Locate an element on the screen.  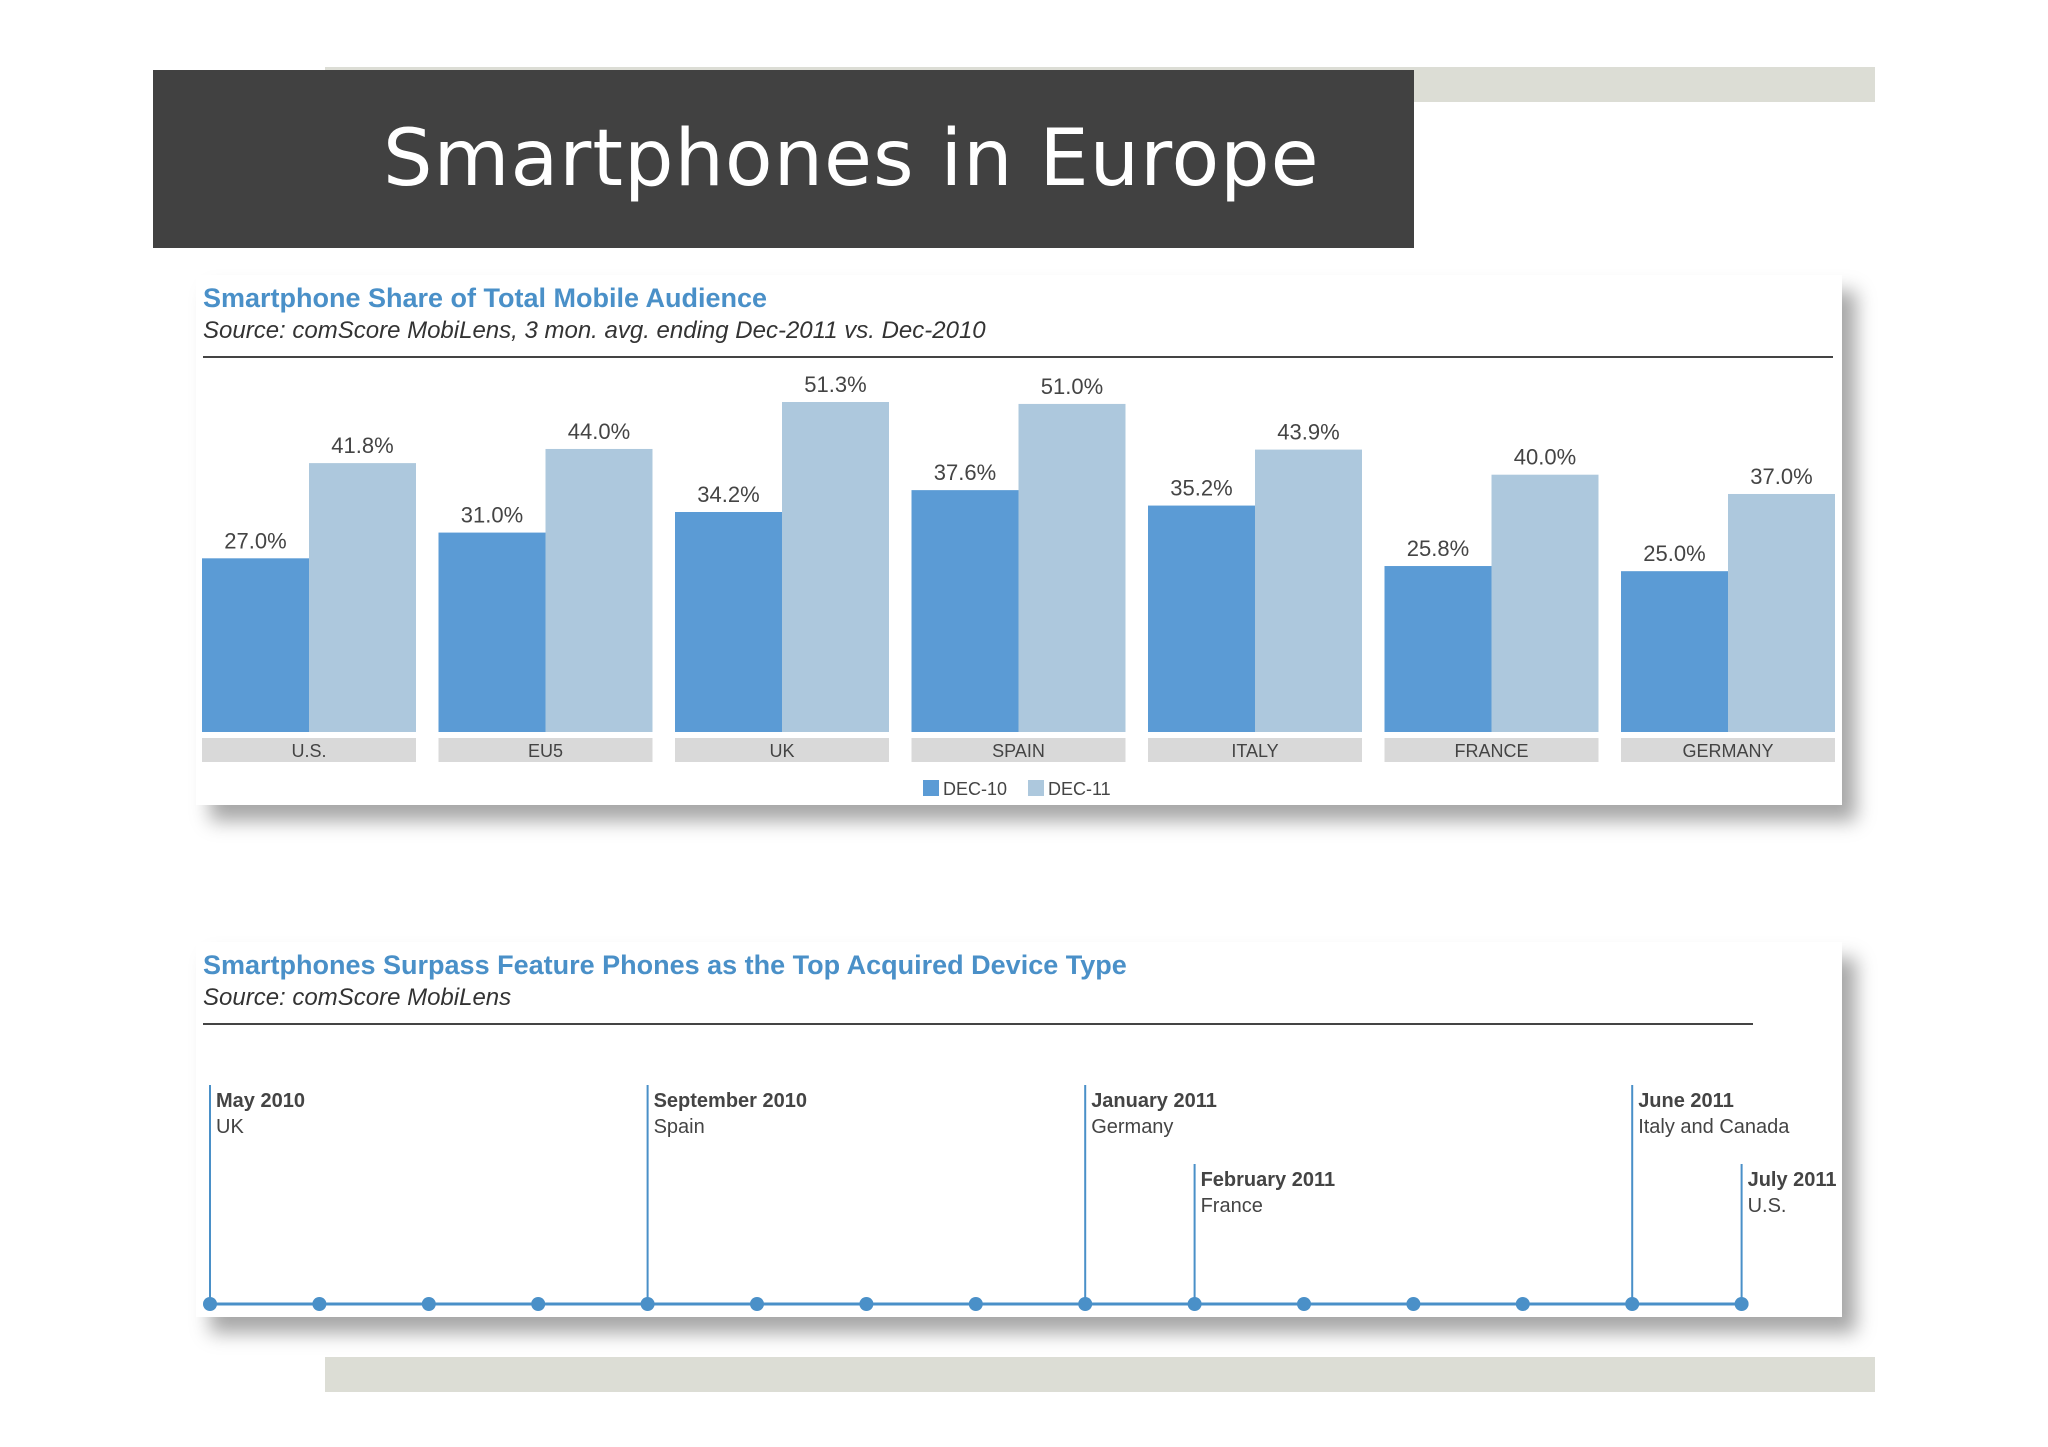
data-label: 25.0% is located at coordinates (1674, 553).